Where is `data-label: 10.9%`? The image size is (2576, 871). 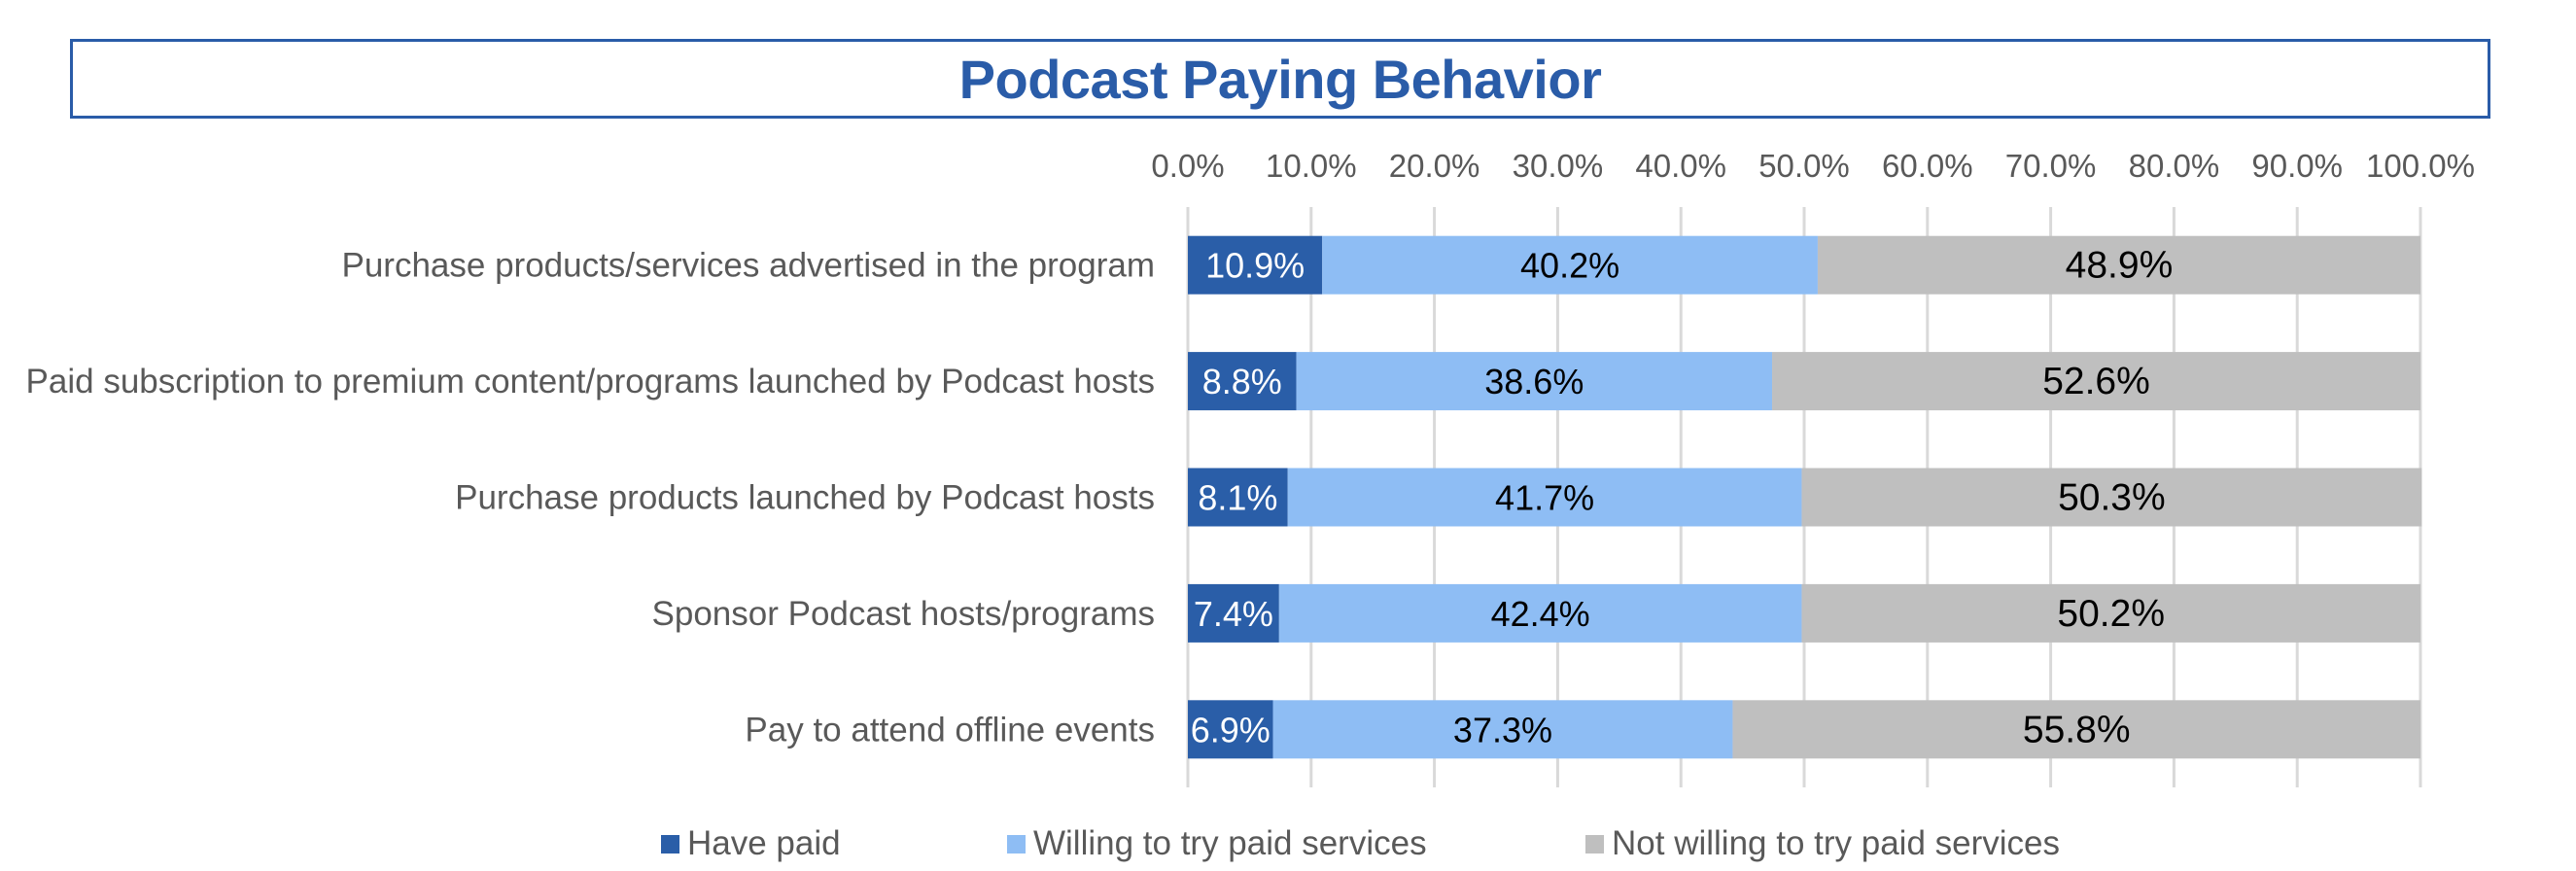
data-label: 10.9% is located at coordinates (1255, 266).